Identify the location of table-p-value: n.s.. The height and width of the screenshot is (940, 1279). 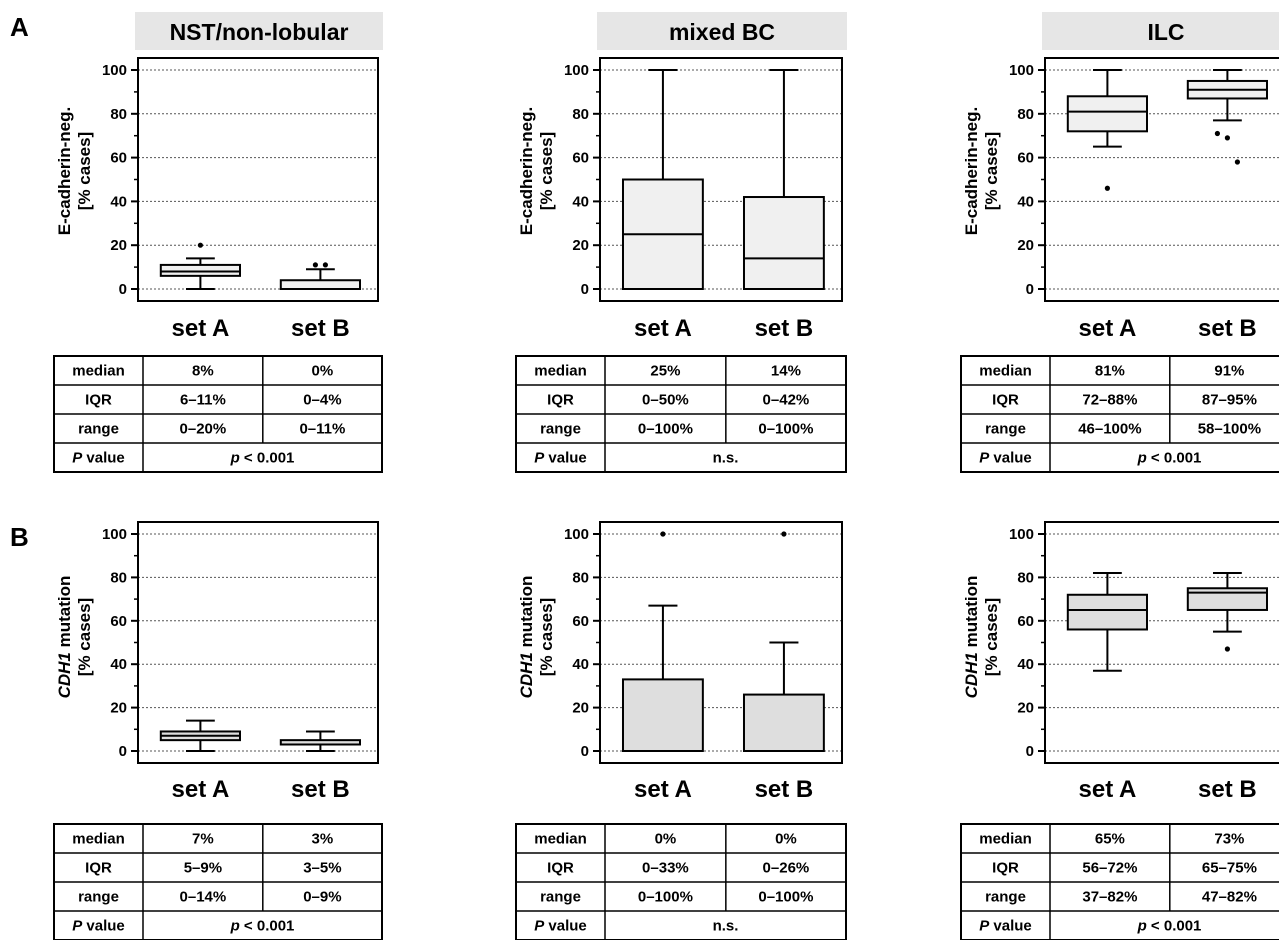
(726, 926).